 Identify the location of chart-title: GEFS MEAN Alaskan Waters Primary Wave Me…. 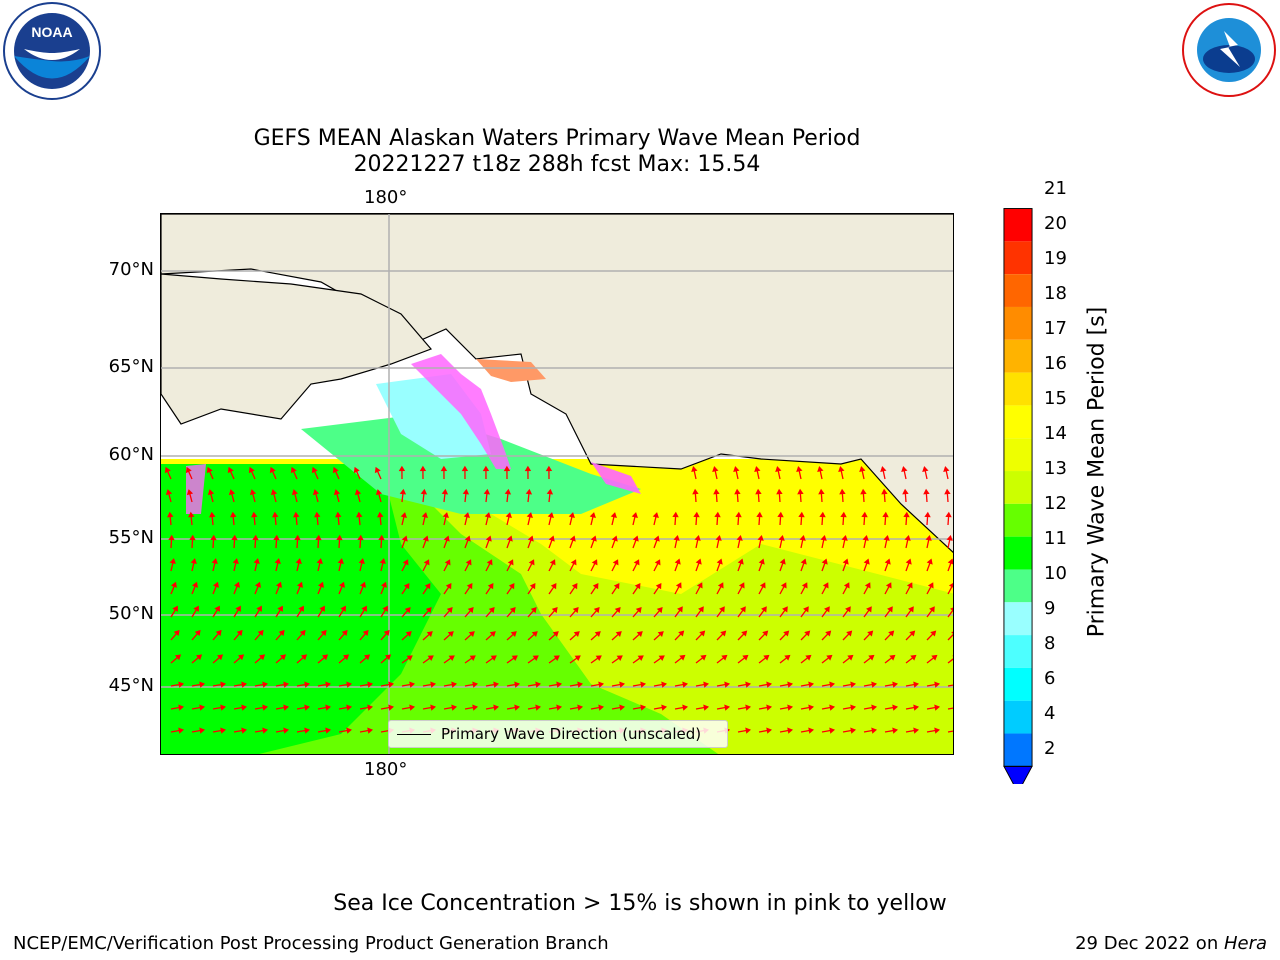
(557, 138).